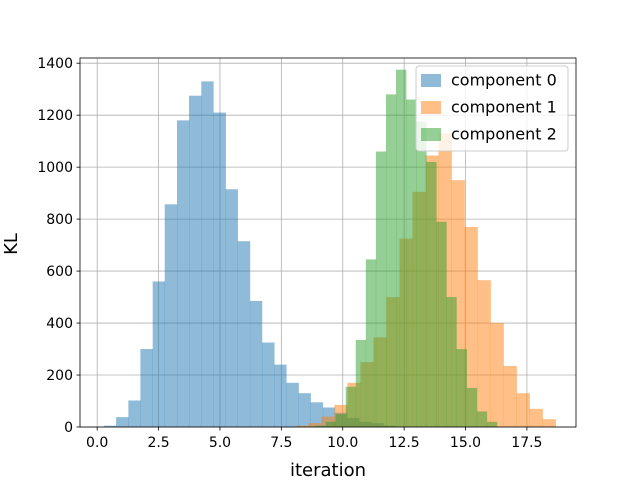 This screenshot has height=484, width=640. I want to click on x-tick-label: 2.5, so click(158, 443).